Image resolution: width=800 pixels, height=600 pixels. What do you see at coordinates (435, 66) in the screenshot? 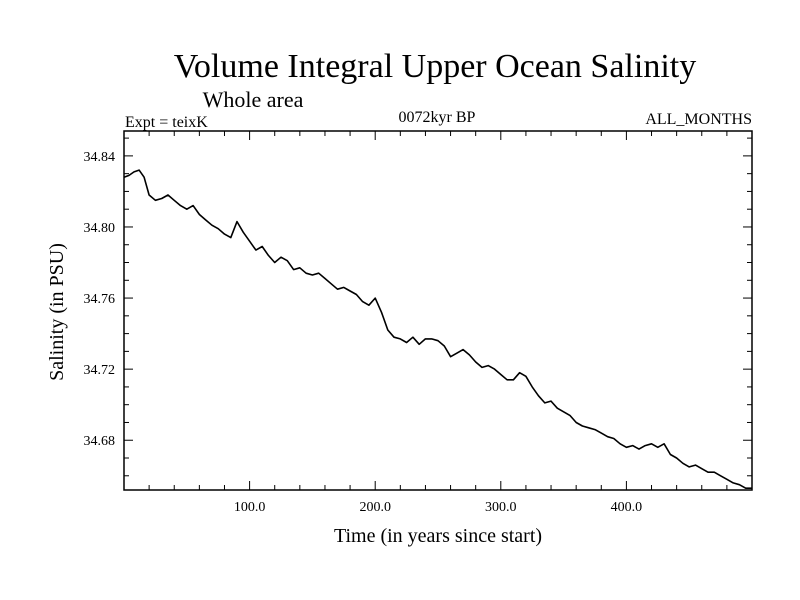
I see `chart-title: Volume Integral Upper Ocean Salinity` at bounding box center [435, 66].